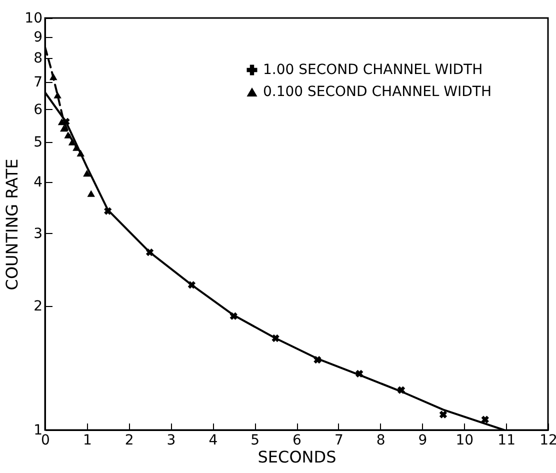 Image resolution: width=556 pixels, height=473 pixels. What do you see at coordinates (465, 440) in the screenshot?
I see `x-tick-label: 10` at bounding box center [465, 440].